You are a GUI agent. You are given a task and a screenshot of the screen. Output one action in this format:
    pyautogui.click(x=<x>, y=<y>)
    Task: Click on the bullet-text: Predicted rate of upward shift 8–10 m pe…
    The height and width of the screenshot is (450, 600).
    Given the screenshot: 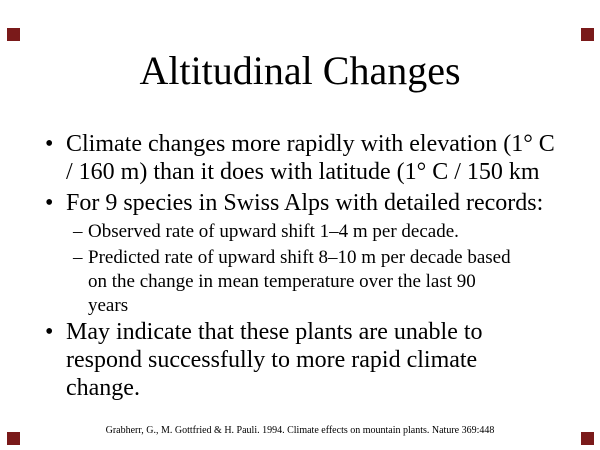 What is the action you would take?
    pyautogui.click(x=336, y=282)
    